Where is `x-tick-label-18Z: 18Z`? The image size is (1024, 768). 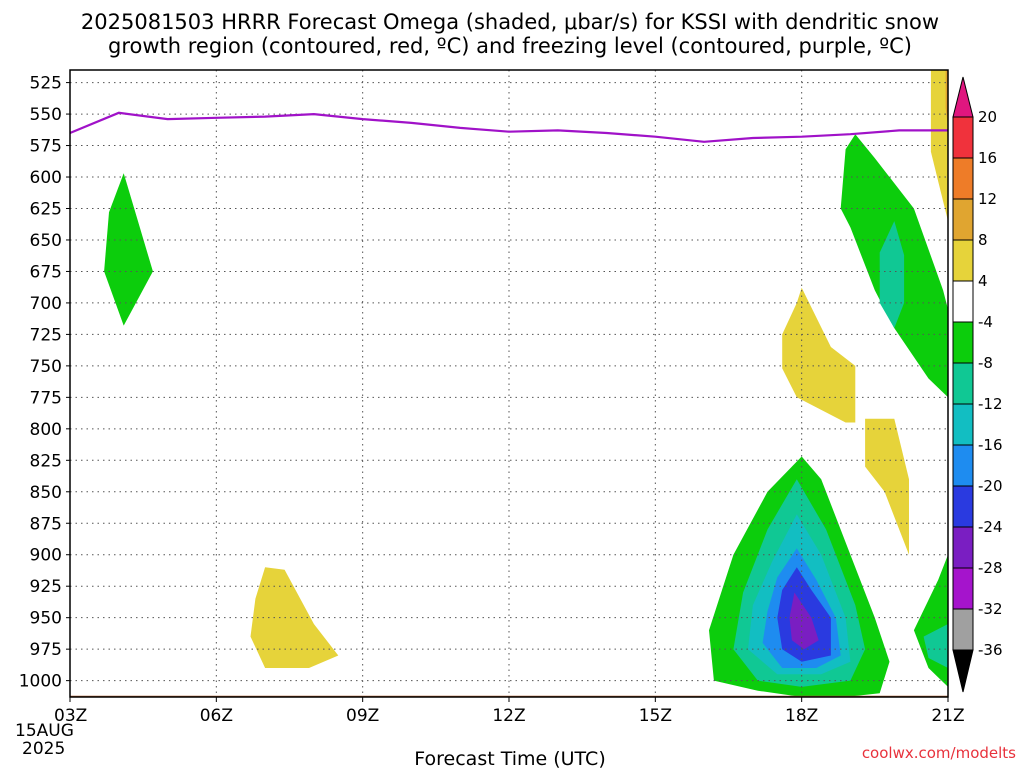 x-tick-label-18Z: 18Z is located at coordinates (801, 716).